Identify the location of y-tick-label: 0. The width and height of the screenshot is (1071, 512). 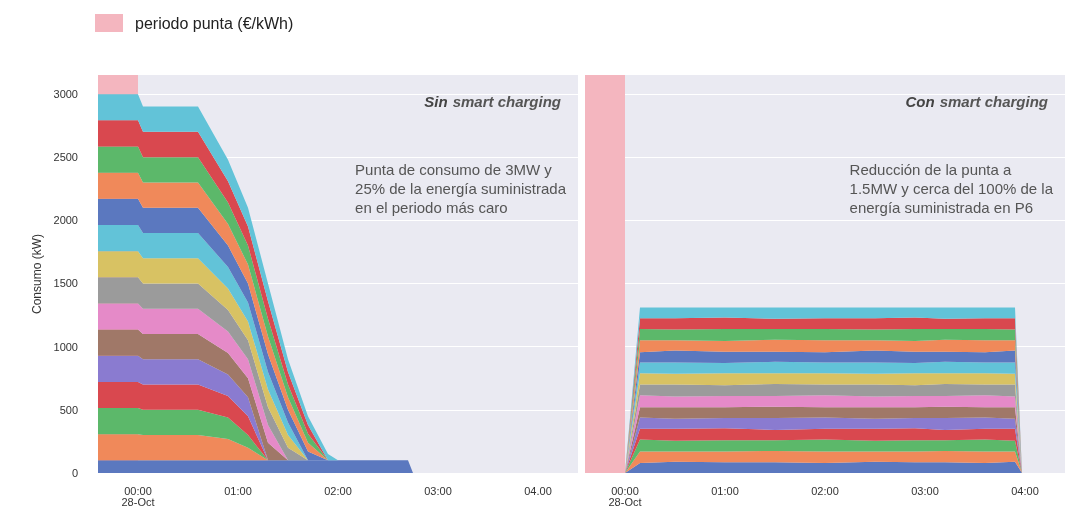
(74, 473).